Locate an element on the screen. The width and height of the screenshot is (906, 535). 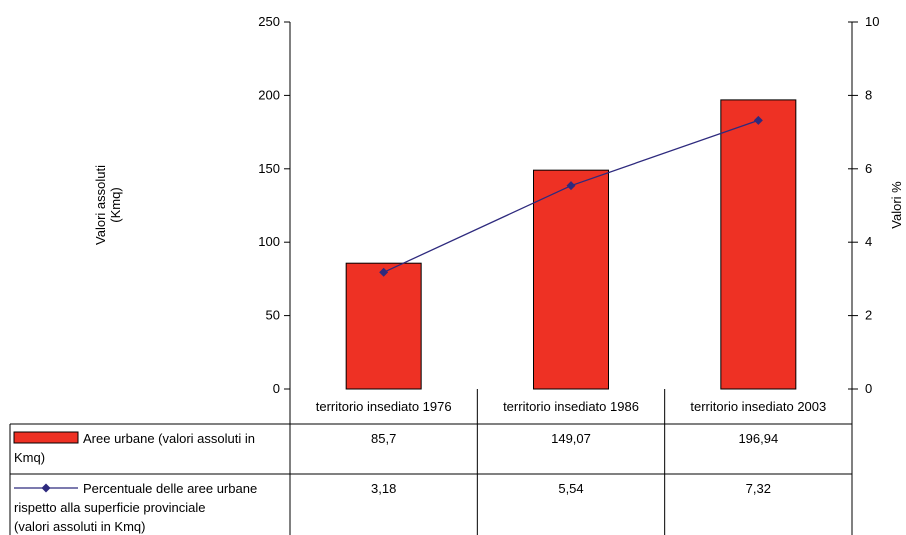
bar-value-label: 196,94 is located at coordinates (758, 438).